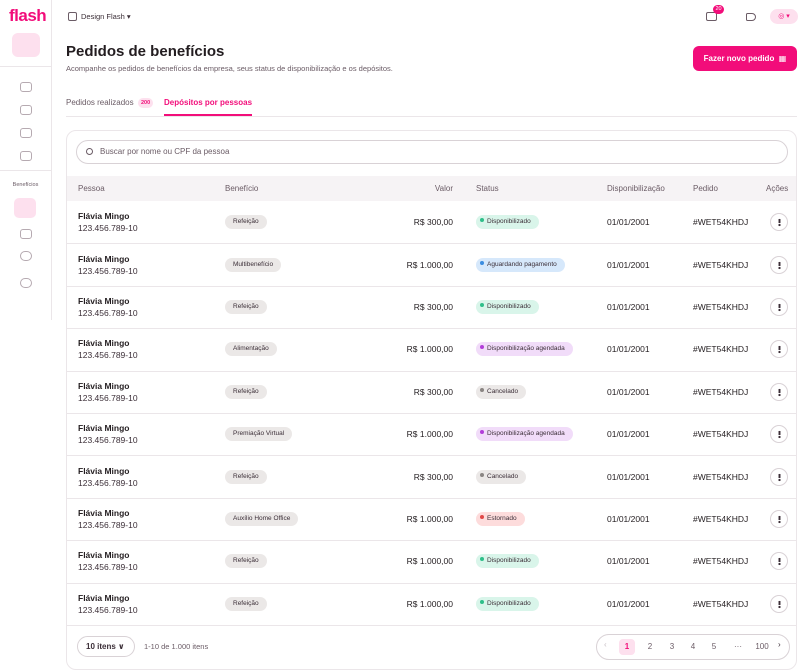 This screenshot has width=811, height=670. Describe the element at coordinates (176, 646) in the screenshot. I see `range-text: 1-10 de 1.000 itens` at that location.